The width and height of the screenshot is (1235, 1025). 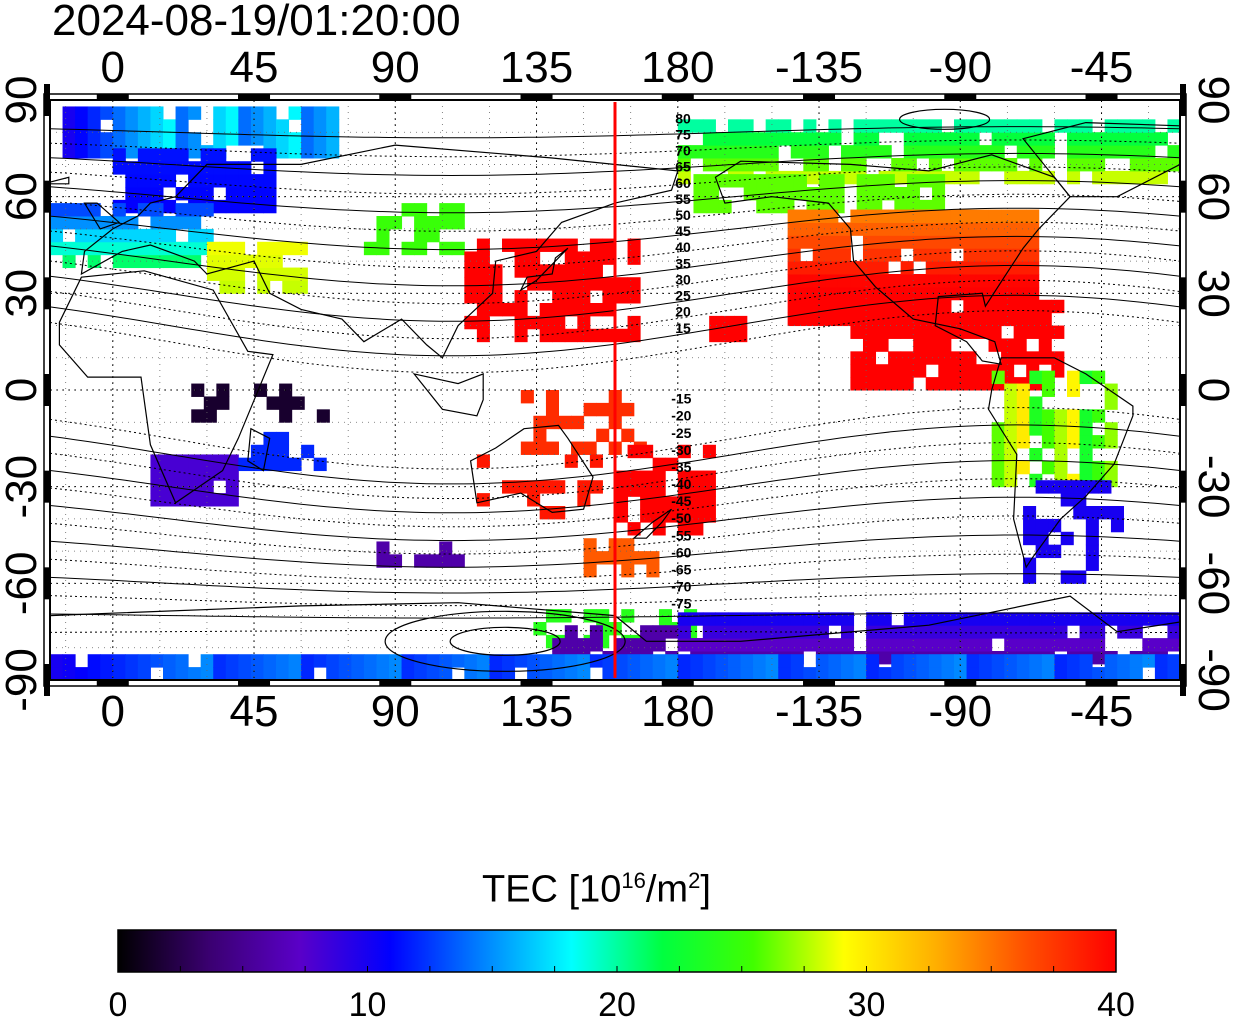 I want to click on colorbar-title-exp1: 16, so click(x=633, y=880).